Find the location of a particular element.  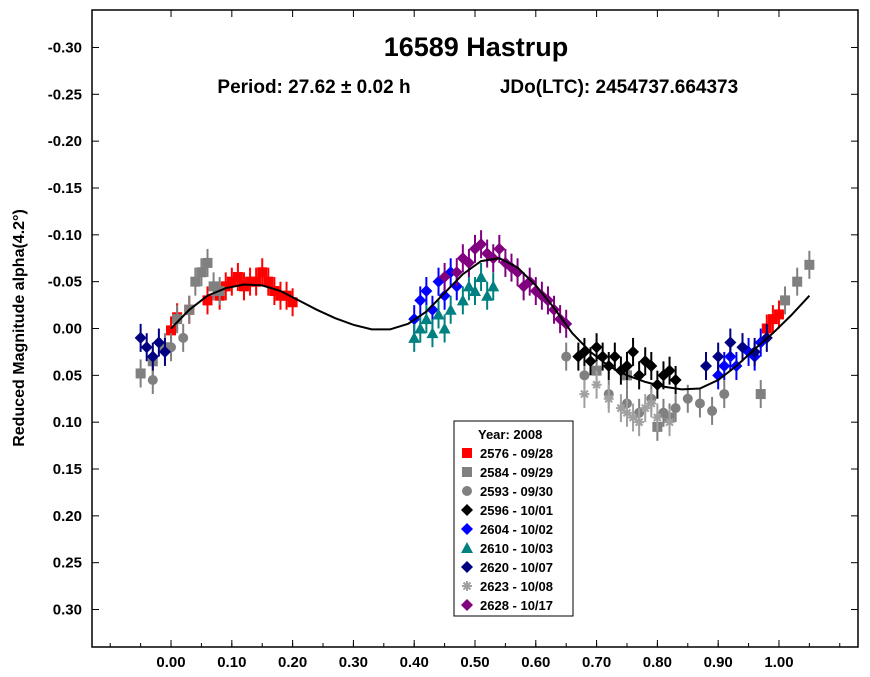

chart-subtitle-epoch: JDo(LTC): 2454737.664373 is located at coordinates (619, 87).